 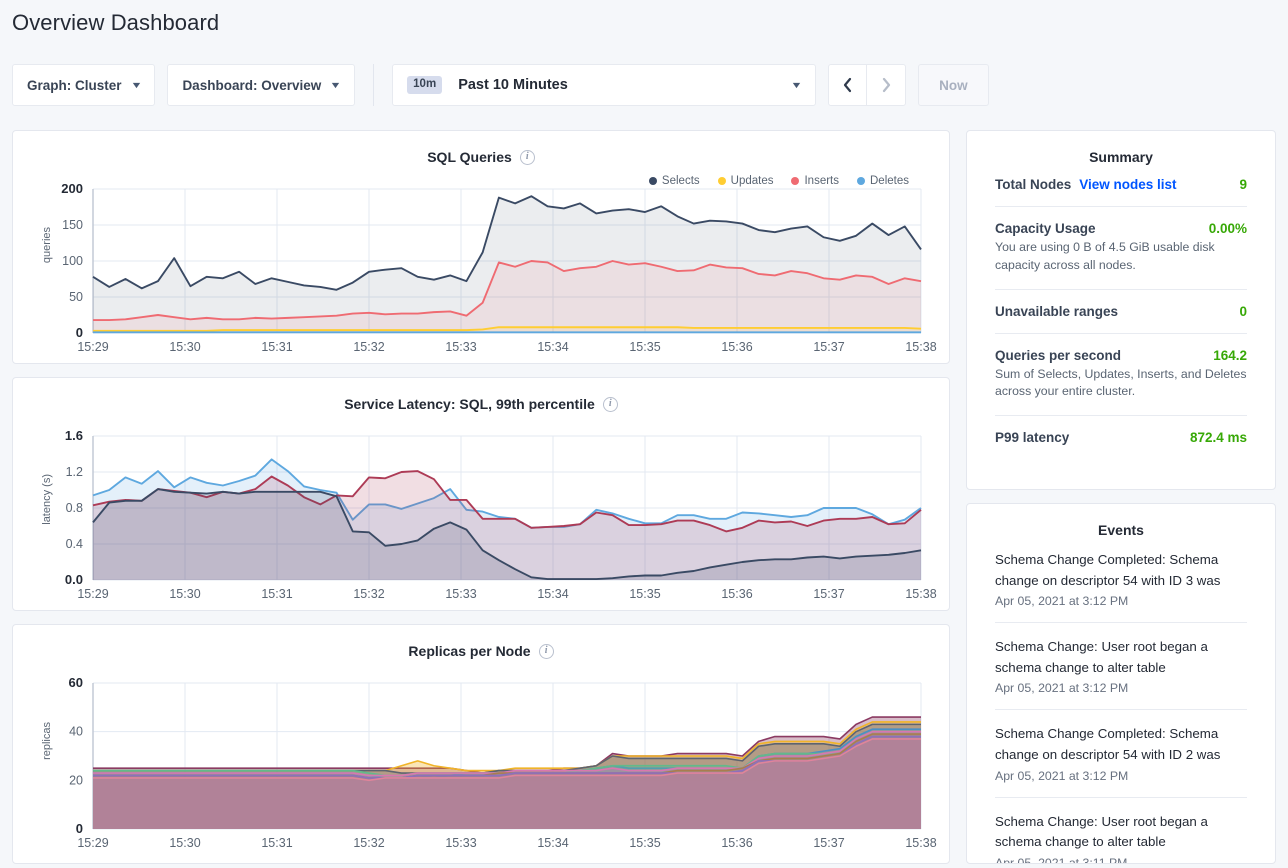 I want to click on qps-value: 164.2, so click(x=1230, y=355).